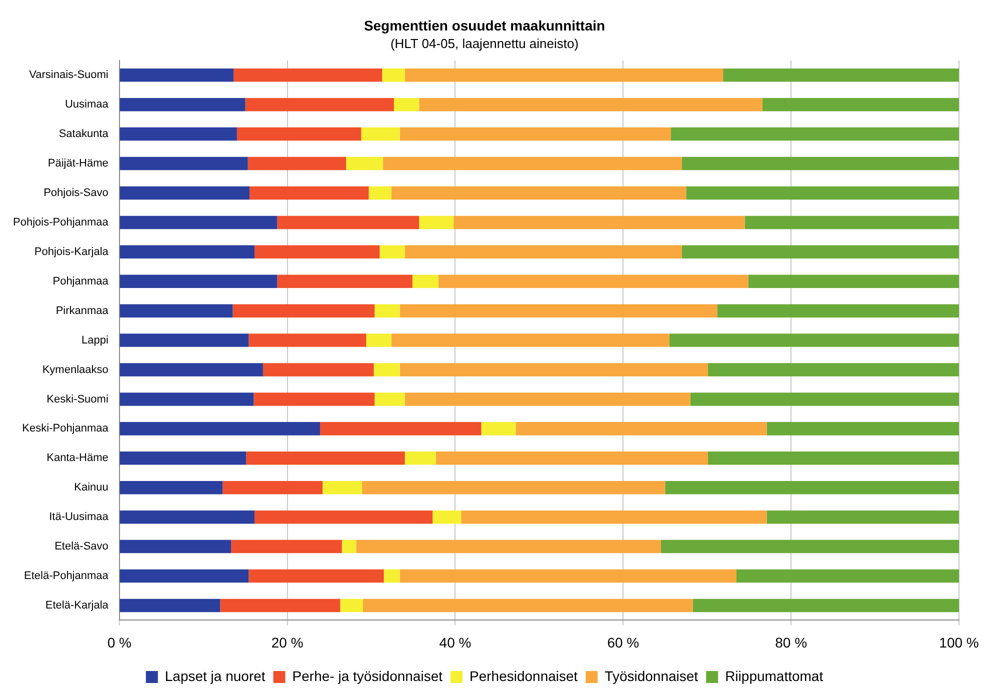  Describe the element at coordinates (367, 676) in the screenshot. I see `legend-label: Perhe- ja työsidonnaiset` at that location.